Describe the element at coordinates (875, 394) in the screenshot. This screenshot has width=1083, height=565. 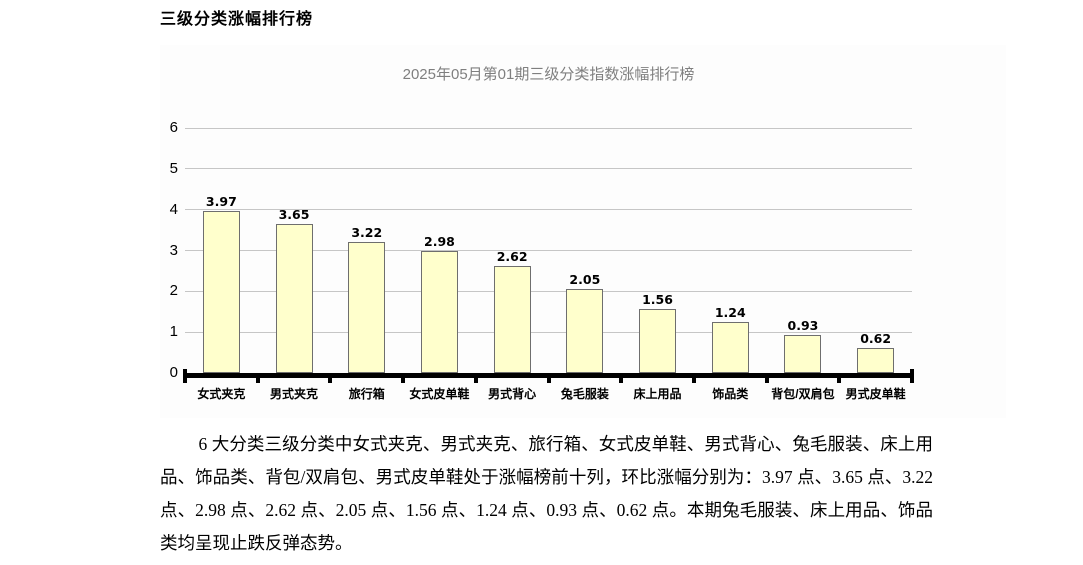
I see `x-tick-label: 男式皮单鞋` at that location.